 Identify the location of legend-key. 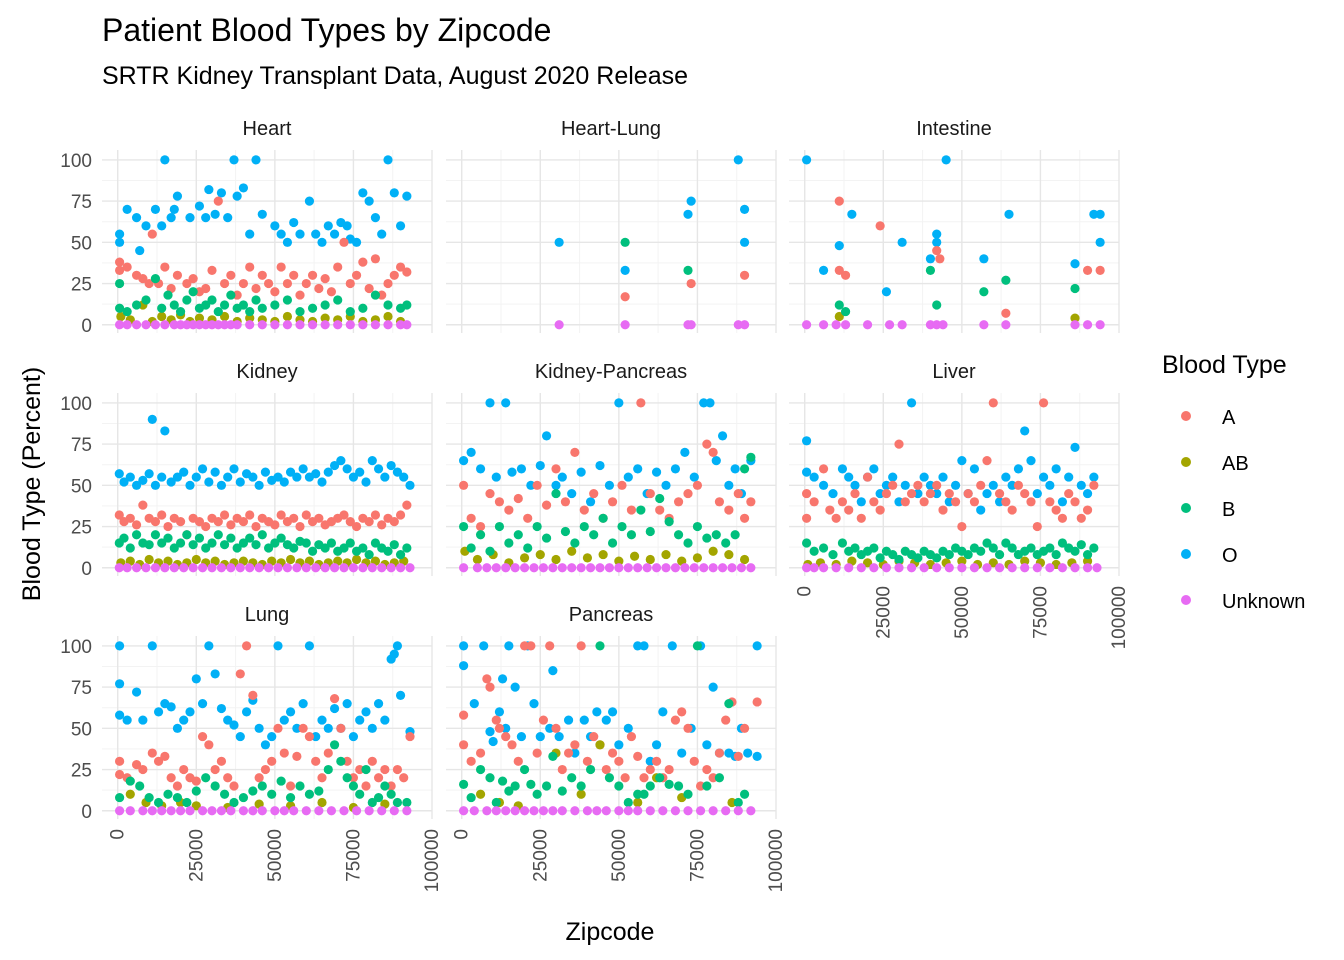
(1186, 600).